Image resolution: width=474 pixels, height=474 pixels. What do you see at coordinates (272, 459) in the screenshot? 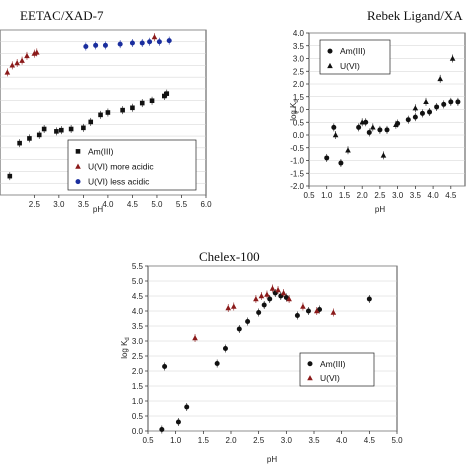
I see `chelex-x-axis-label: pH` at bounding box center [272, 459].